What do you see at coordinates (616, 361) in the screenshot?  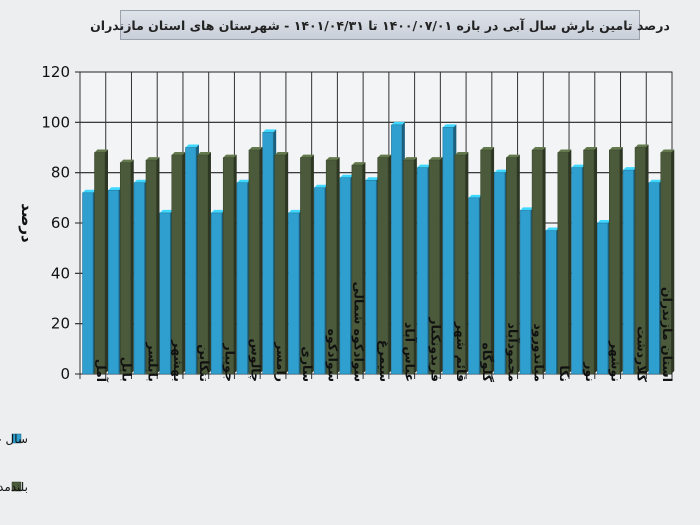 I see `x-category-label: نوشهر` at bounding box center [616, 361].